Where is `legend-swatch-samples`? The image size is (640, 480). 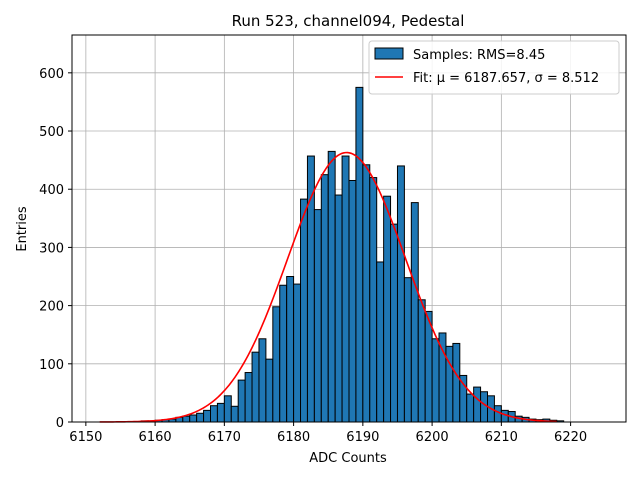
legend-swatch-samples is located at coordinates (389, 53).